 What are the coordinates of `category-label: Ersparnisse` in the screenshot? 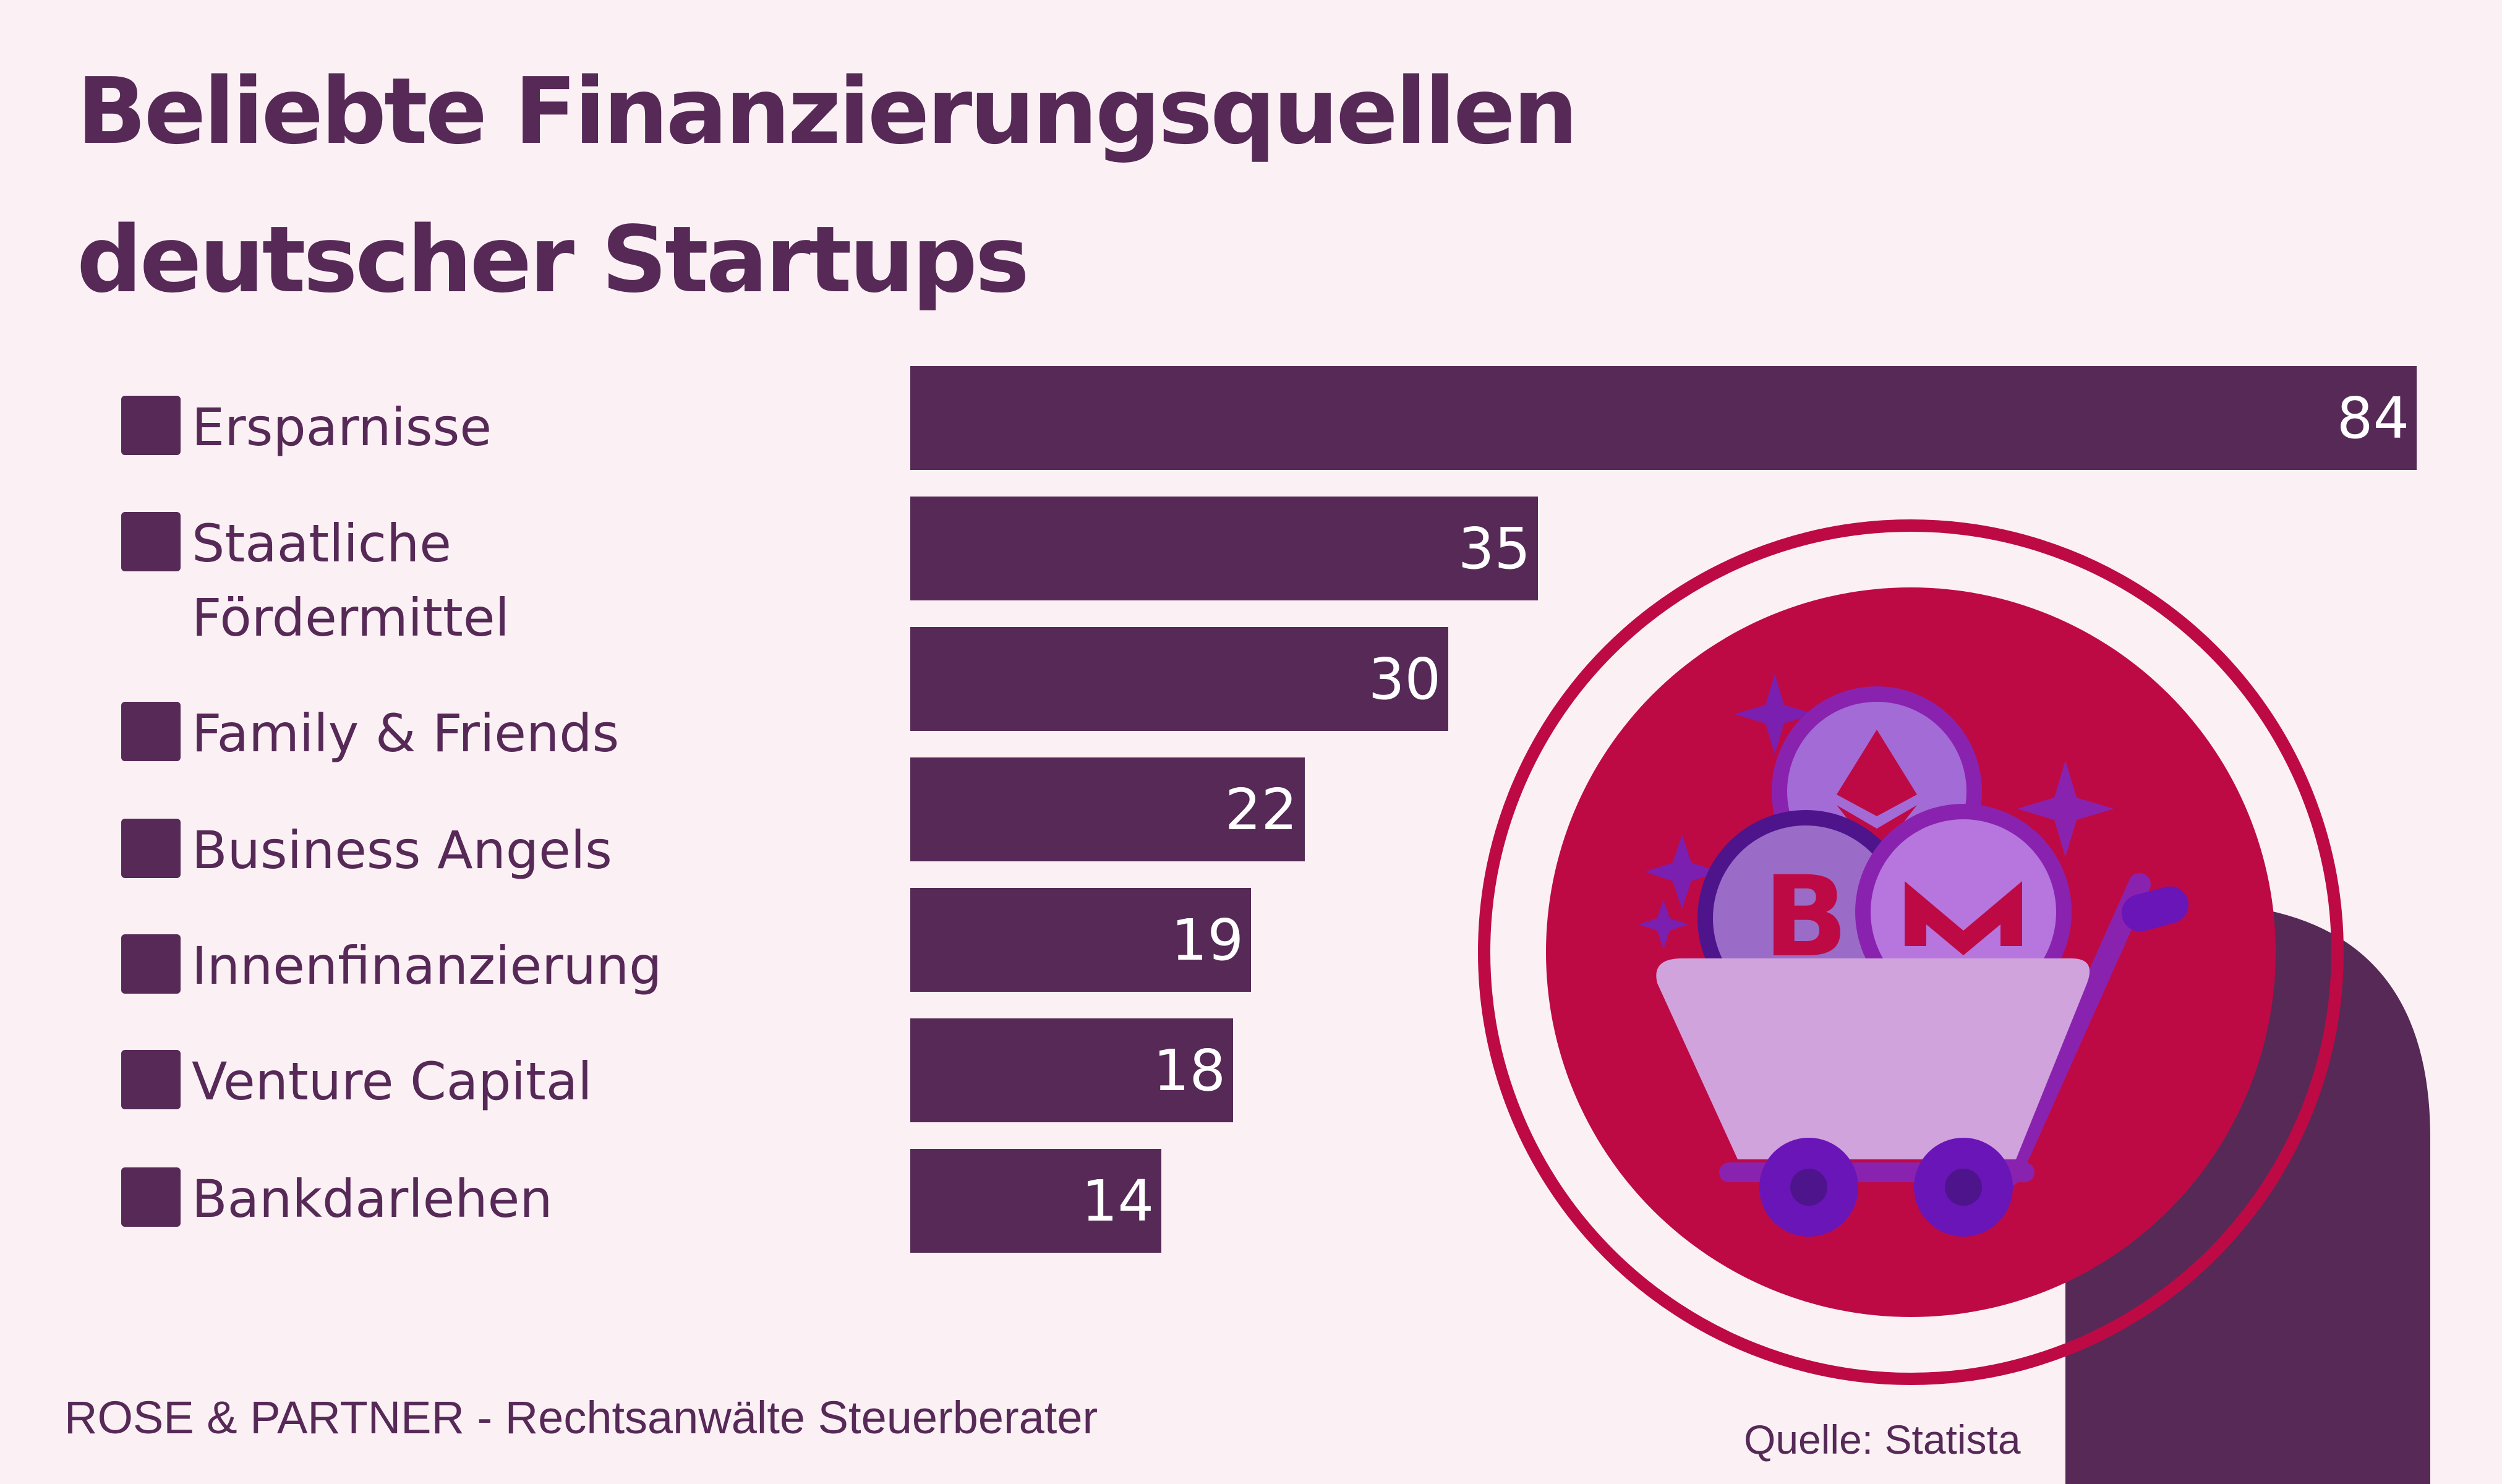 It's located at (342, 427).